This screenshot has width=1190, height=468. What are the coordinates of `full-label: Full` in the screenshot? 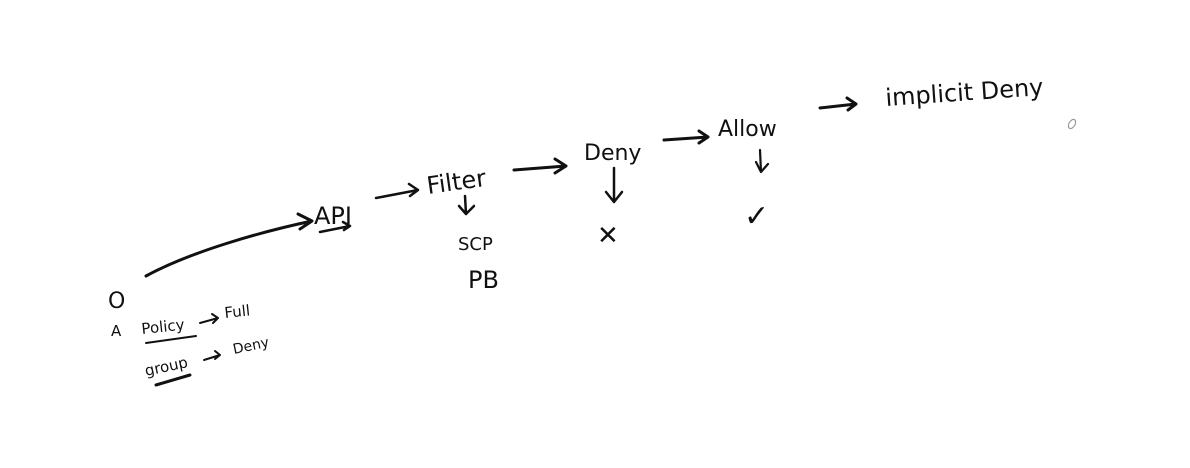 It's located at (237, 311).